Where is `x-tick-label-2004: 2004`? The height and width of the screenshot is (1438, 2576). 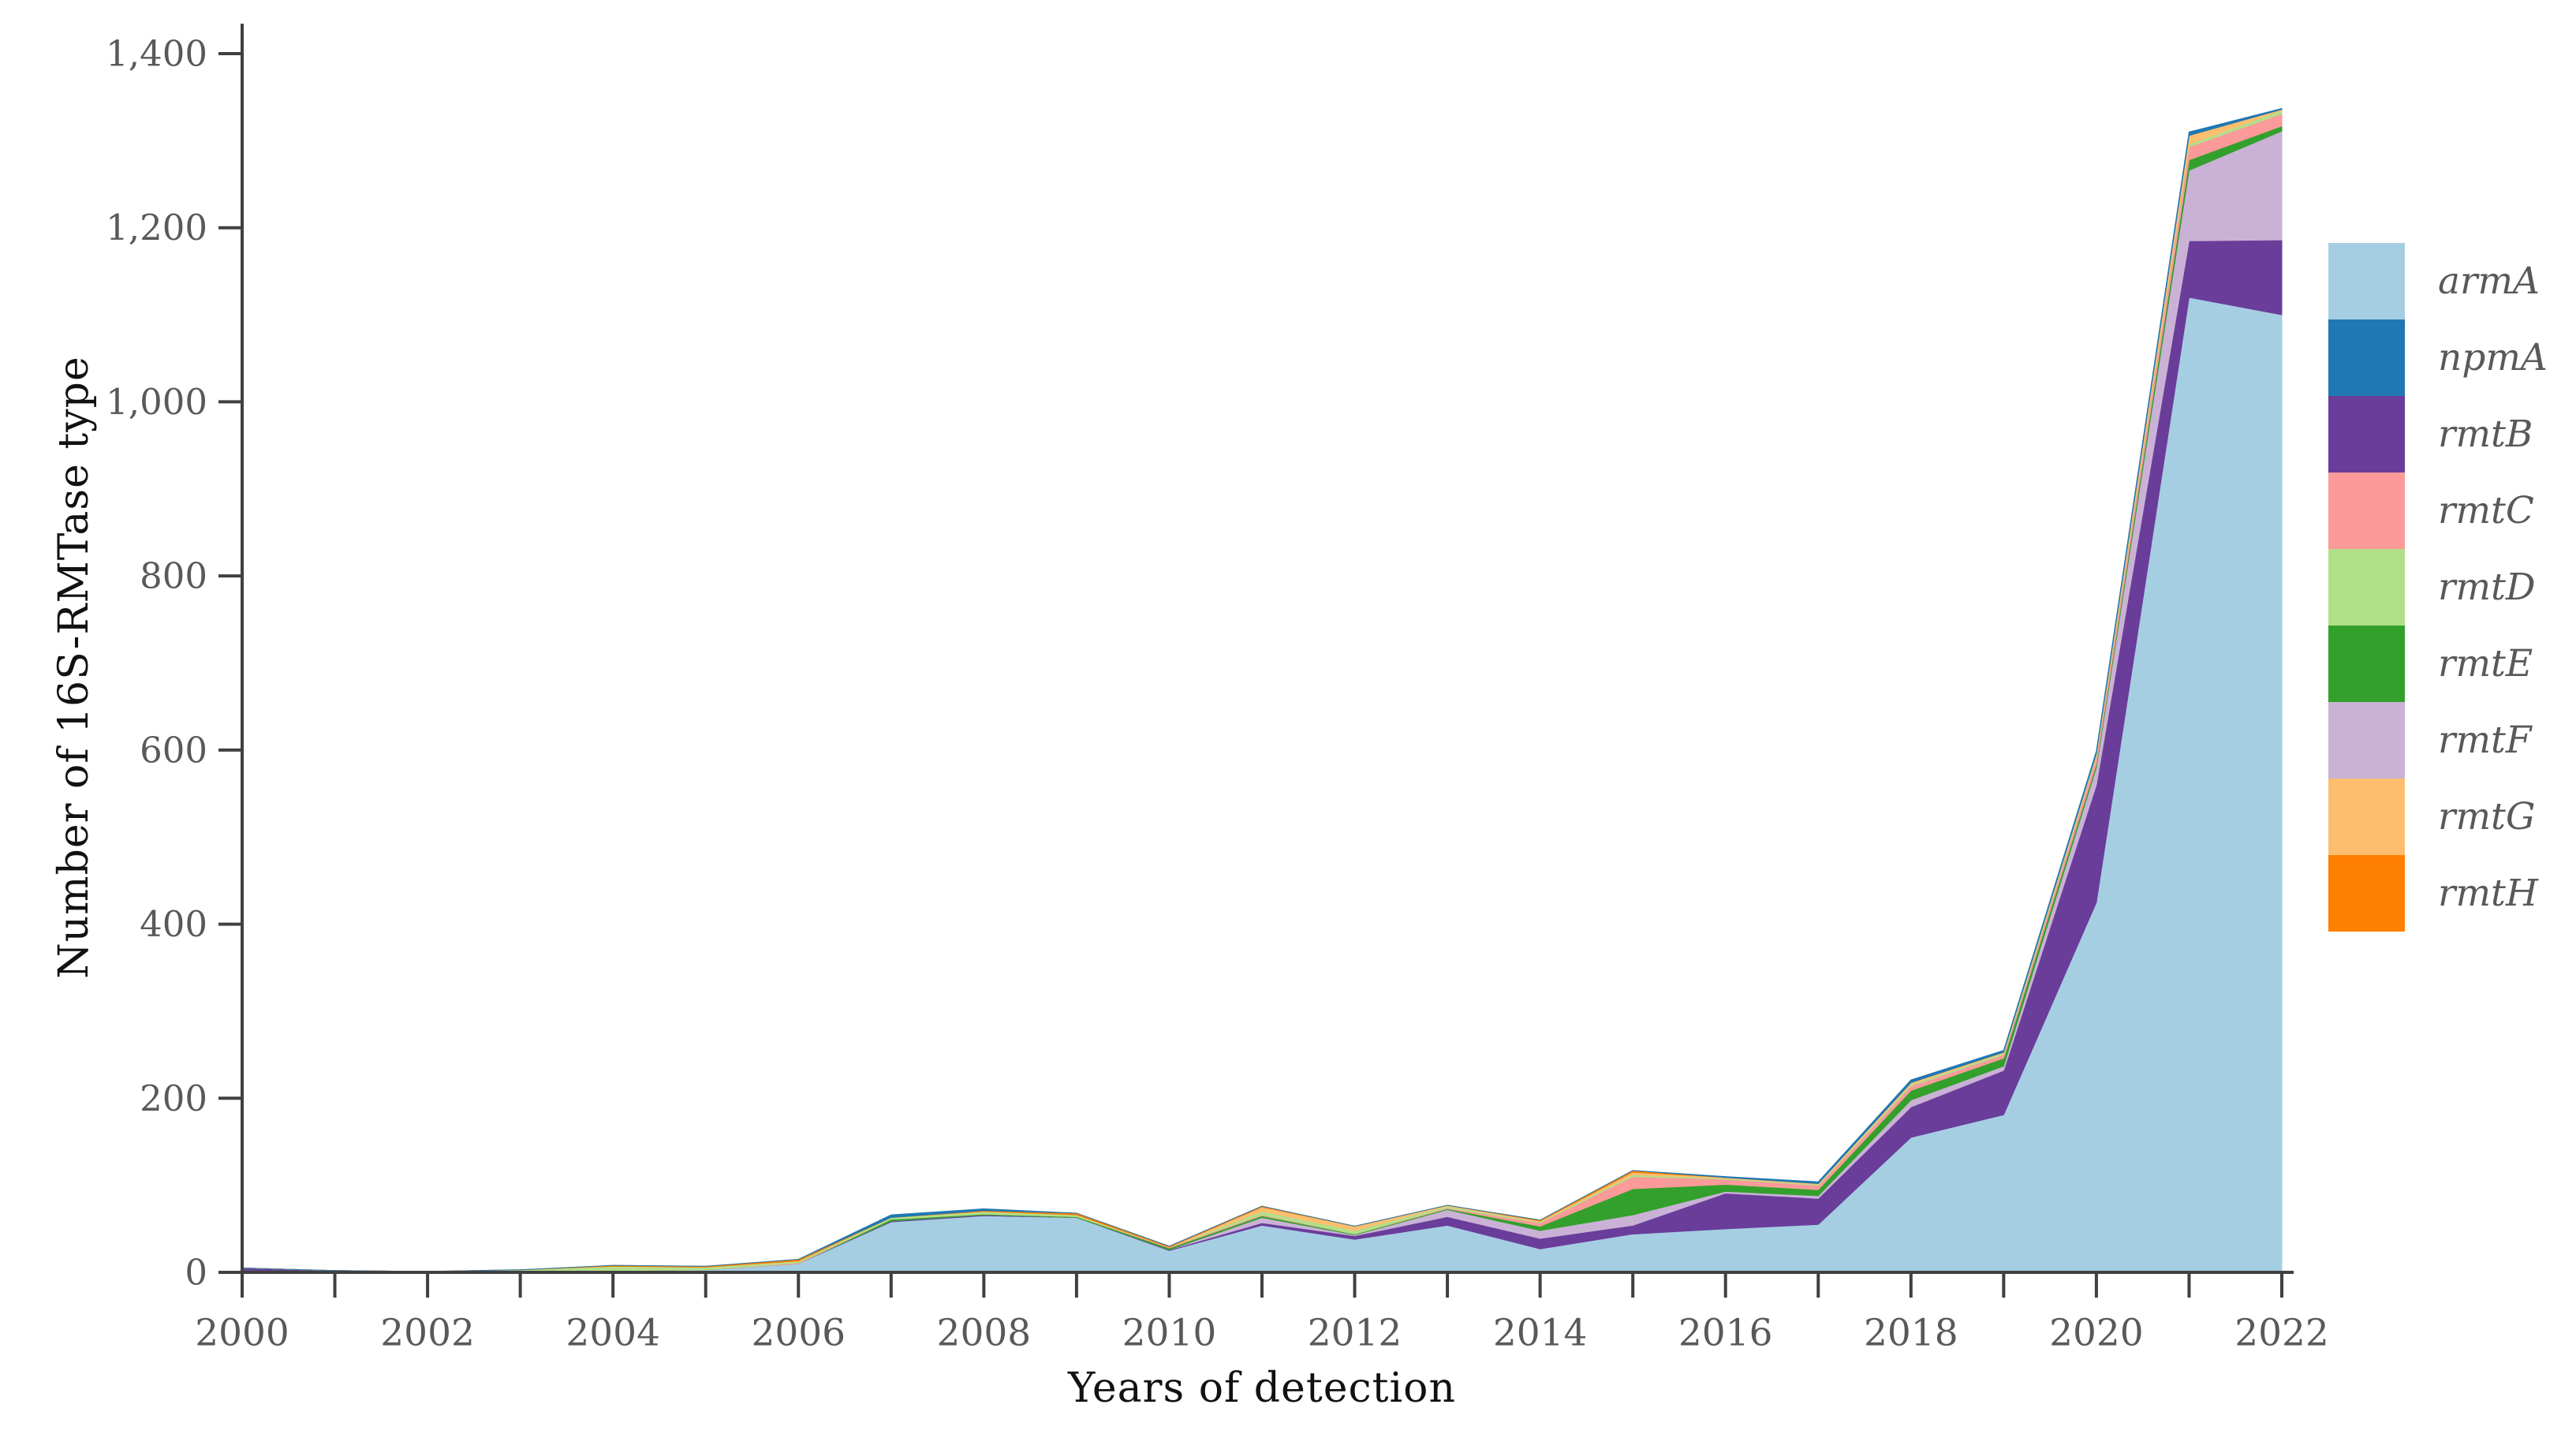
x-tick-label-2004: 2004 is located at coordinates (613, 1332).